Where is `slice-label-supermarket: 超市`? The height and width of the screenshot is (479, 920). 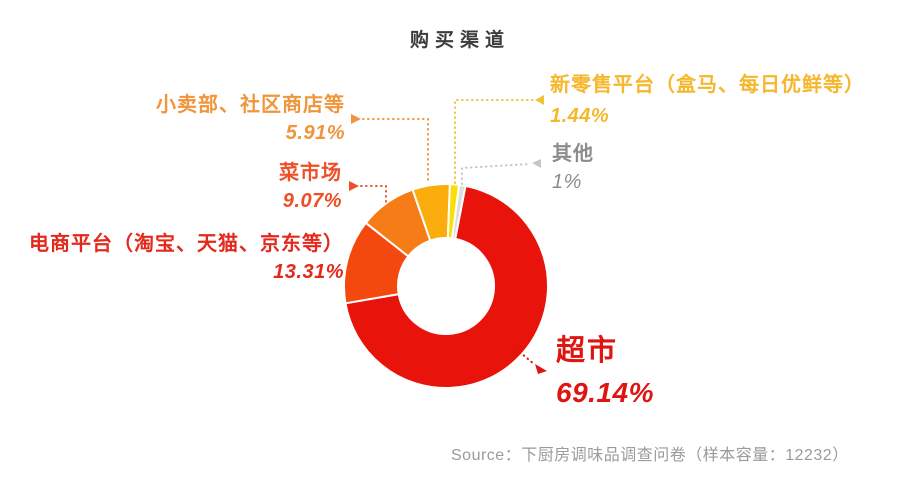
slice-label-supermarket: 超市 is located at coordinates (587, 351).